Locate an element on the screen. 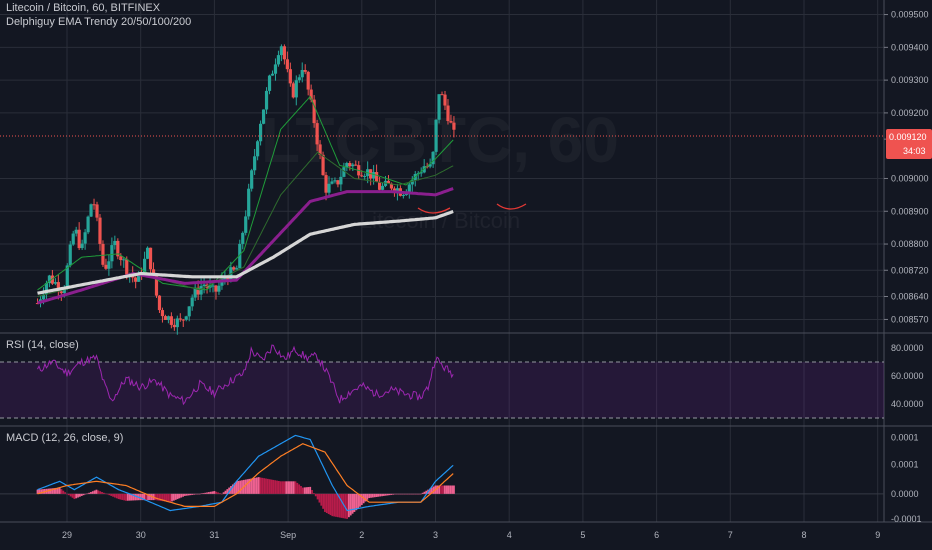 The width and height of the screenshot is (932, 550). time-tick-label: 31 is located at coordinates (214, 535).